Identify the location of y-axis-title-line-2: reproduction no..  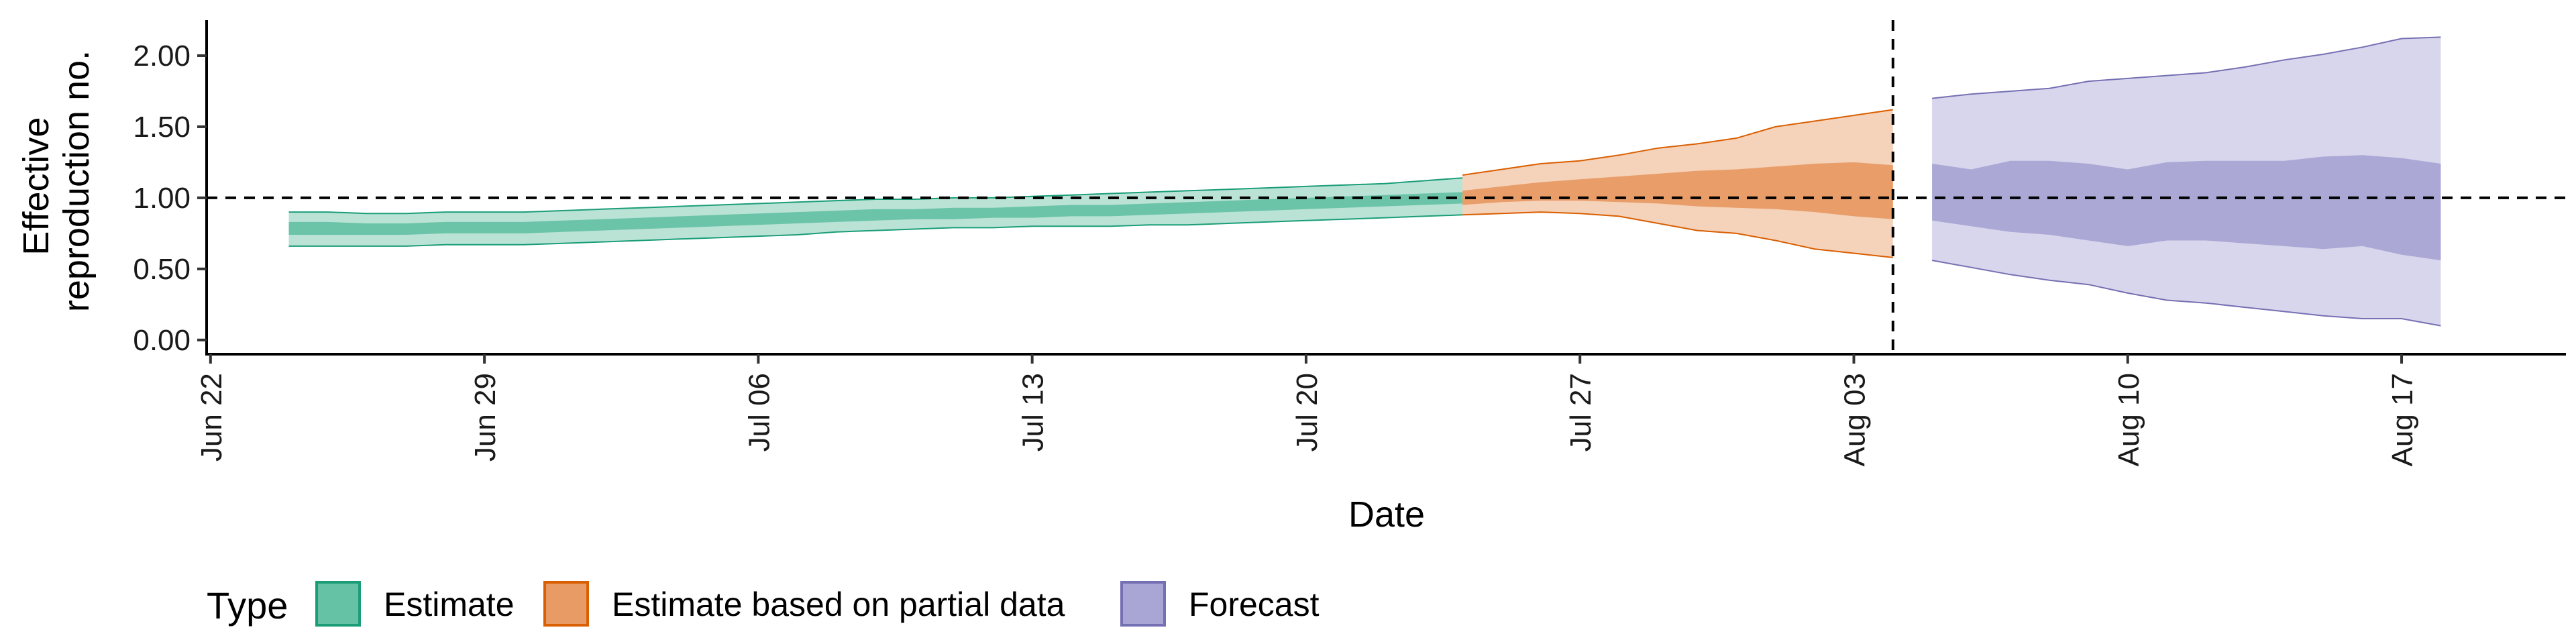
(76, 181).